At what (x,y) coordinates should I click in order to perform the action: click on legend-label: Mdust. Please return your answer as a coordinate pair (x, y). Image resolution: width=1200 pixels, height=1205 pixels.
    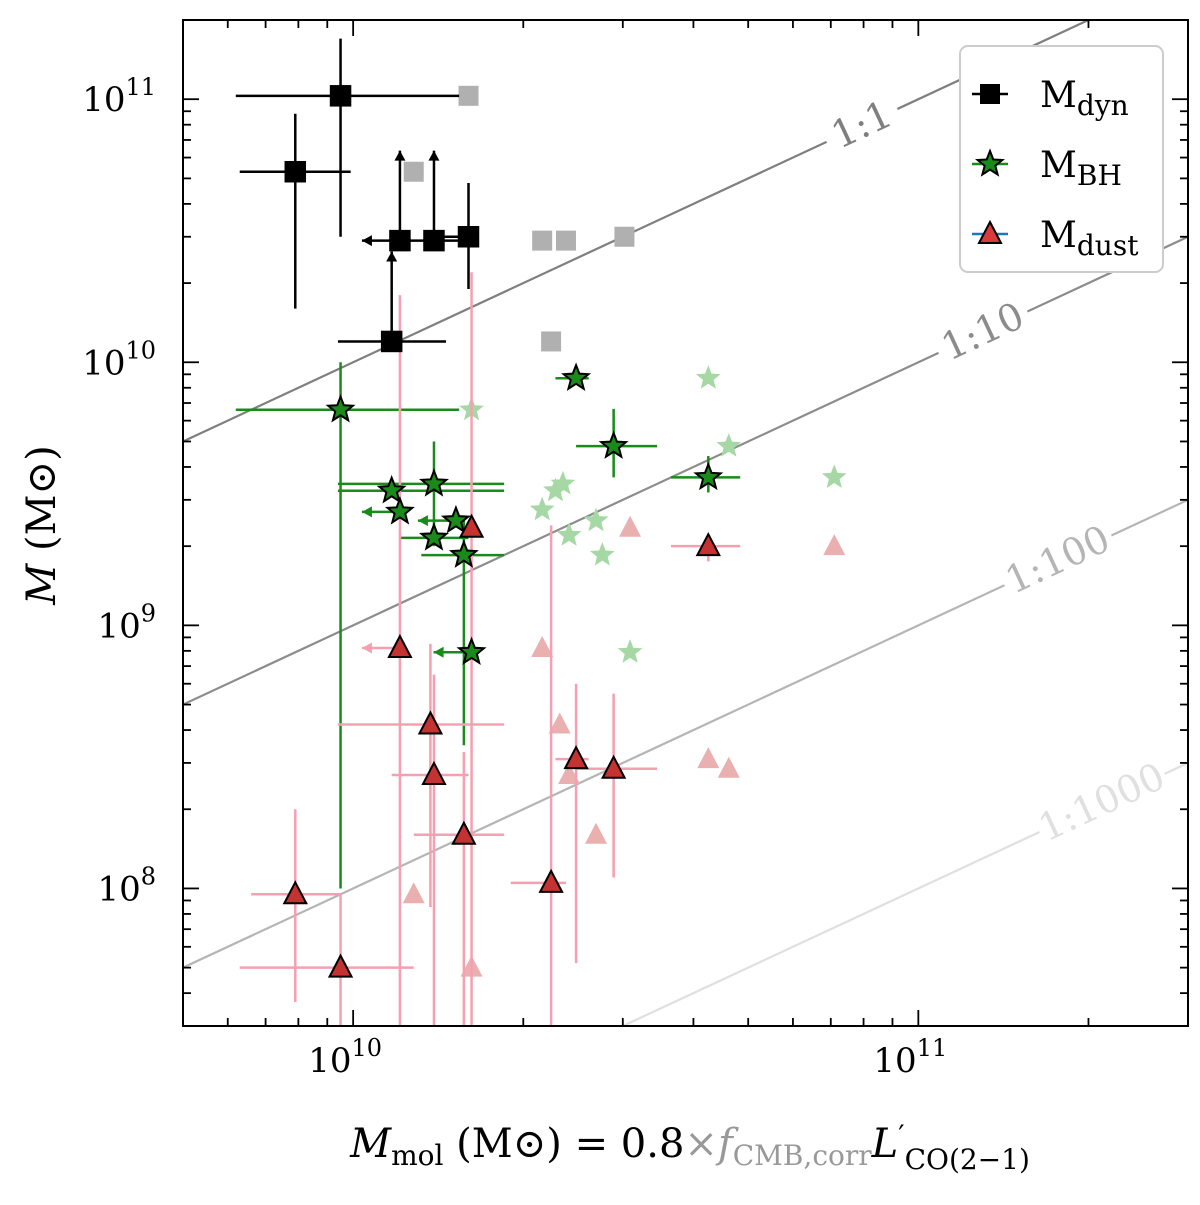
    Looking at the image, I should click on (1089, 238).